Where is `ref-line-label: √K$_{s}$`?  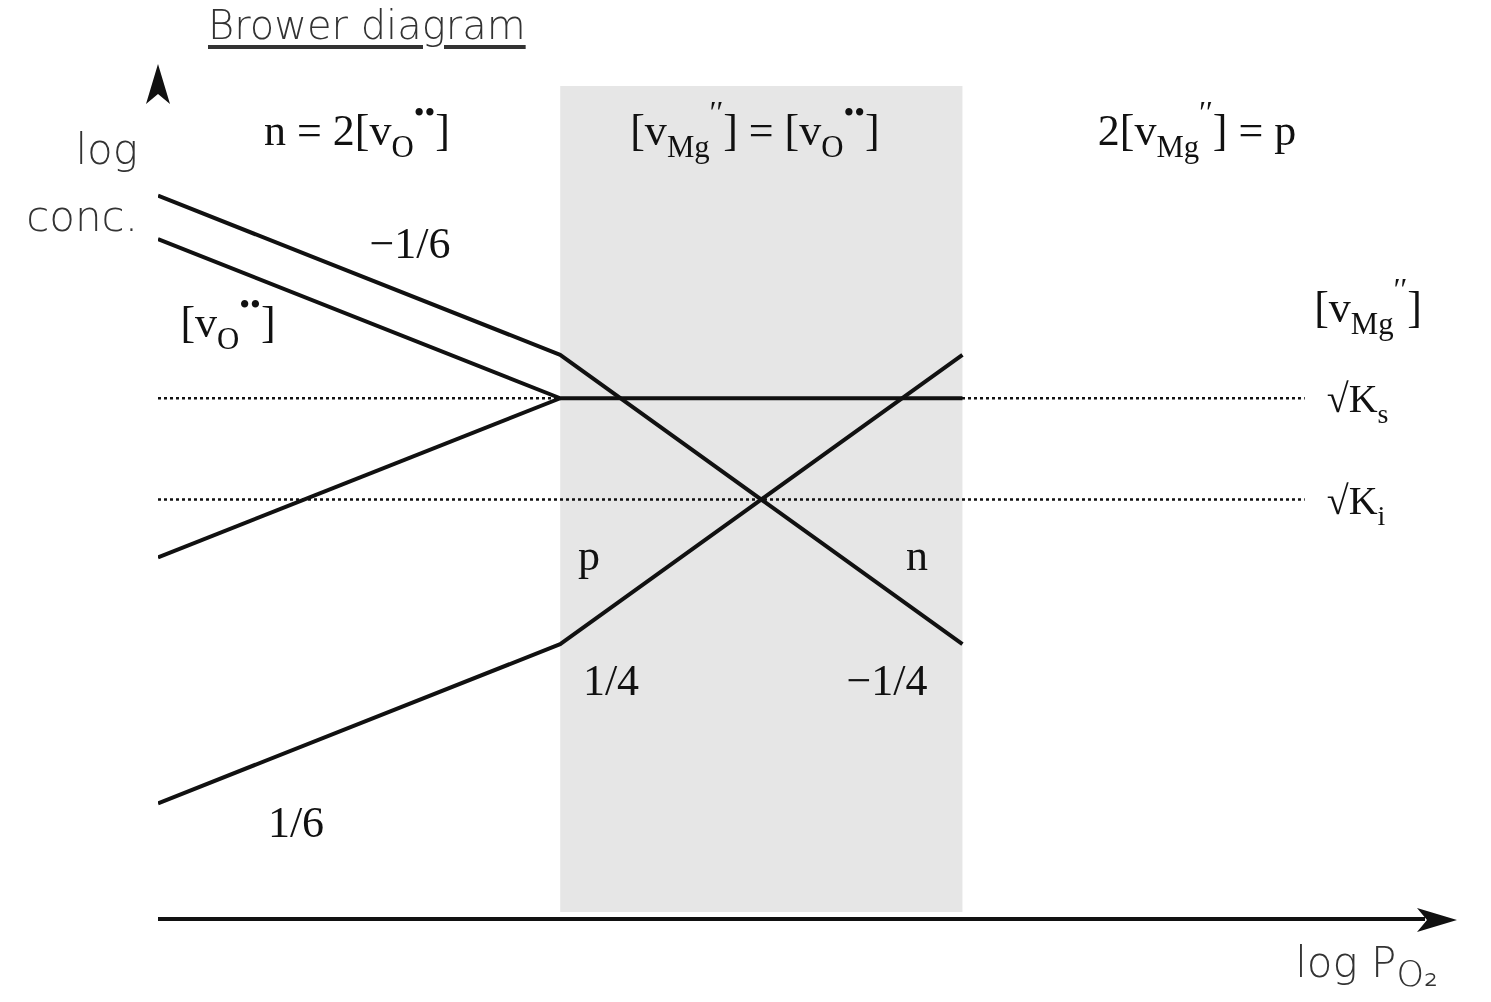
ref-line-label: √K$_{s}$ is located at coordinates (1357, 402).